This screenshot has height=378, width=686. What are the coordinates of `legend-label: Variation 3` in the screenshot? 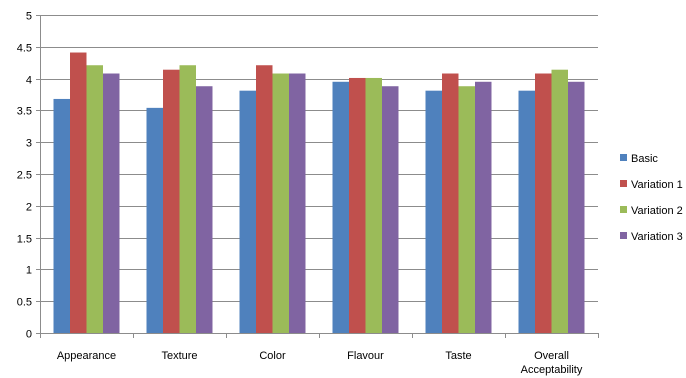 It's located at (657, 237).